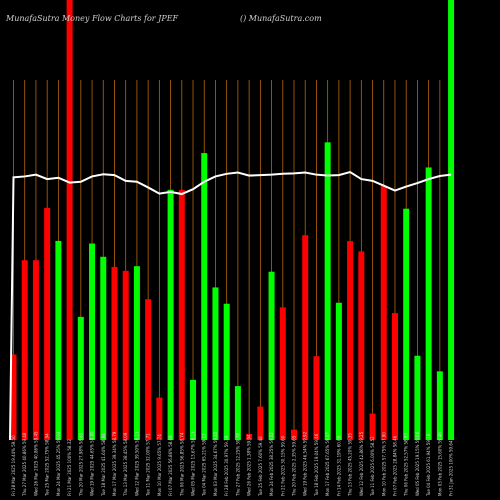 The image size is (500, 500). I want to click on x-tick-label: Tue 25 Mar 2025 52.75% 58.94, so click(47, 465).